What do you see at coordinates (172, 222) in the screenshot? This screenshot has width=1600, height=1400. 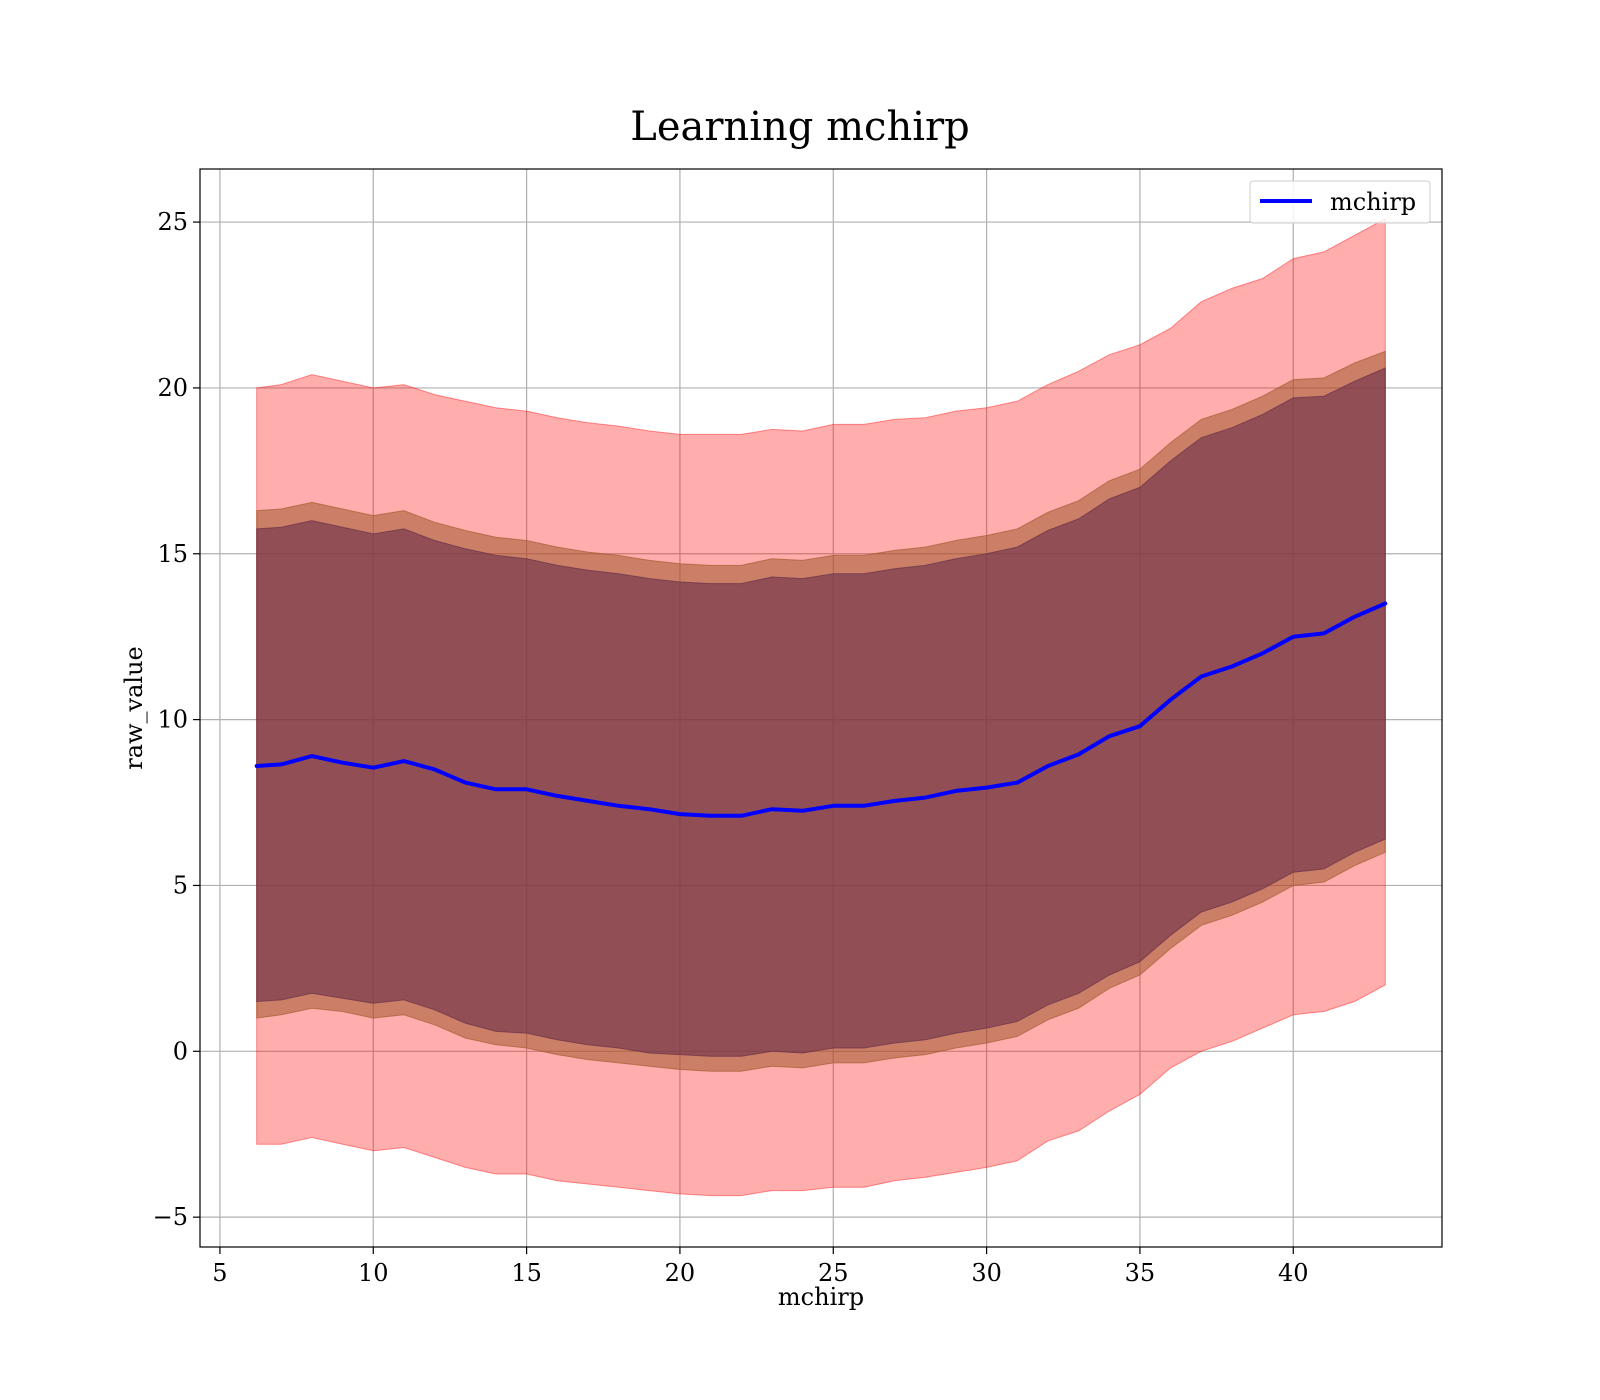 I see `y-tick-label: 25` at bounding box center [172, 222].